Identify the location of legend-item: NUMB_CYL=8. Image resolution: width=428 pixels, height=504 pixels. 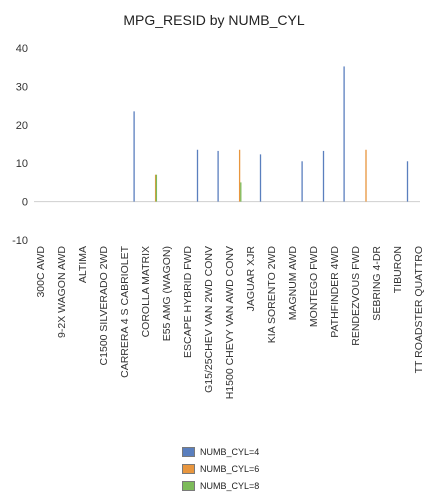
(230, 486).